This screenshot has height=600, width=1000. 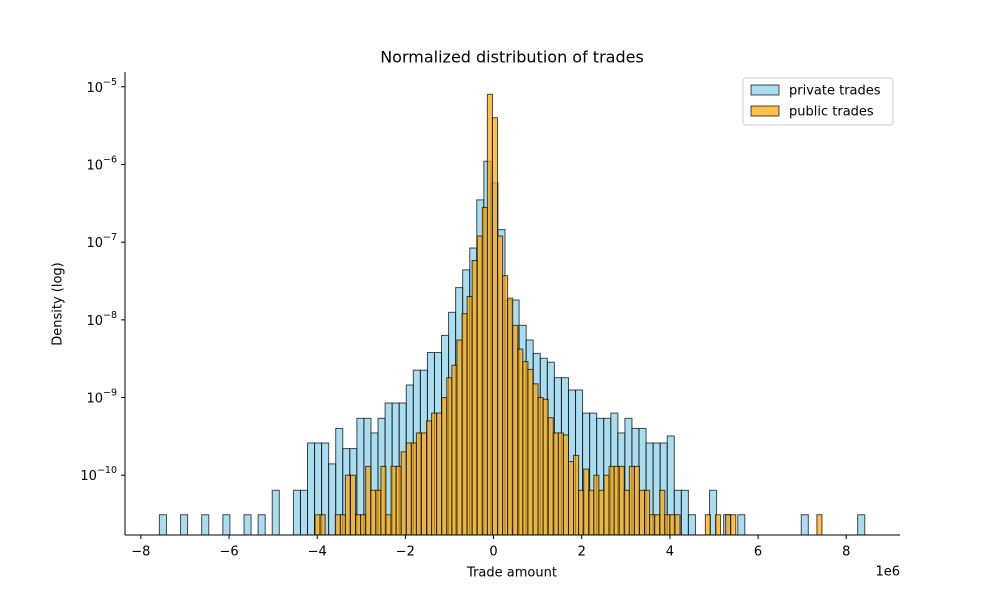 I want to click on x-offset-label: 1e6, so click(x=887, y=572).